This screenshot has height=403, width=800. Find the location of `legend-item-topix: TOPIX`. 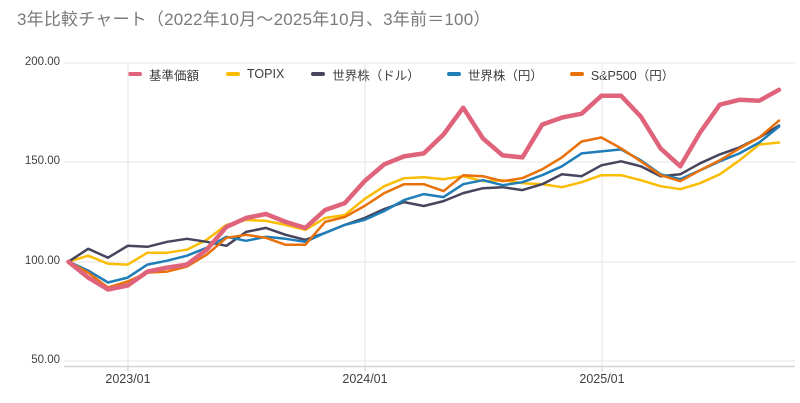

legend-item-topix: TOPIX is located at coordinates (255, 74).